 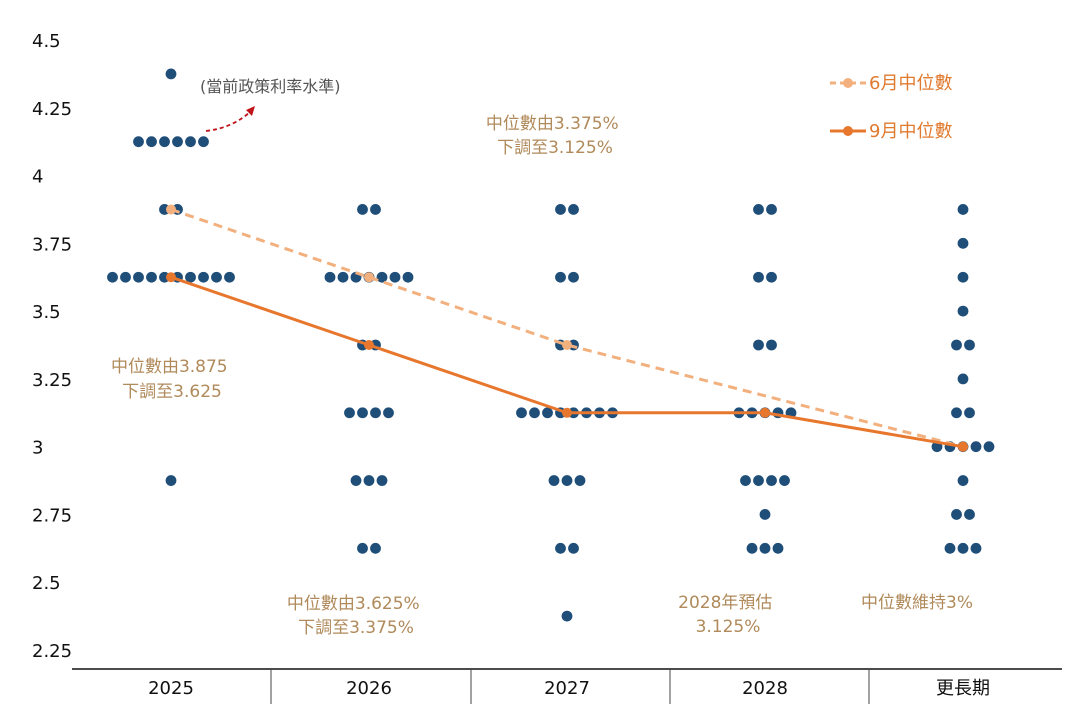 What do you see at coordinates (52, 515) in the screenshot?
I see `y-tick-label: 2.75` at bounding box center [52, 515].